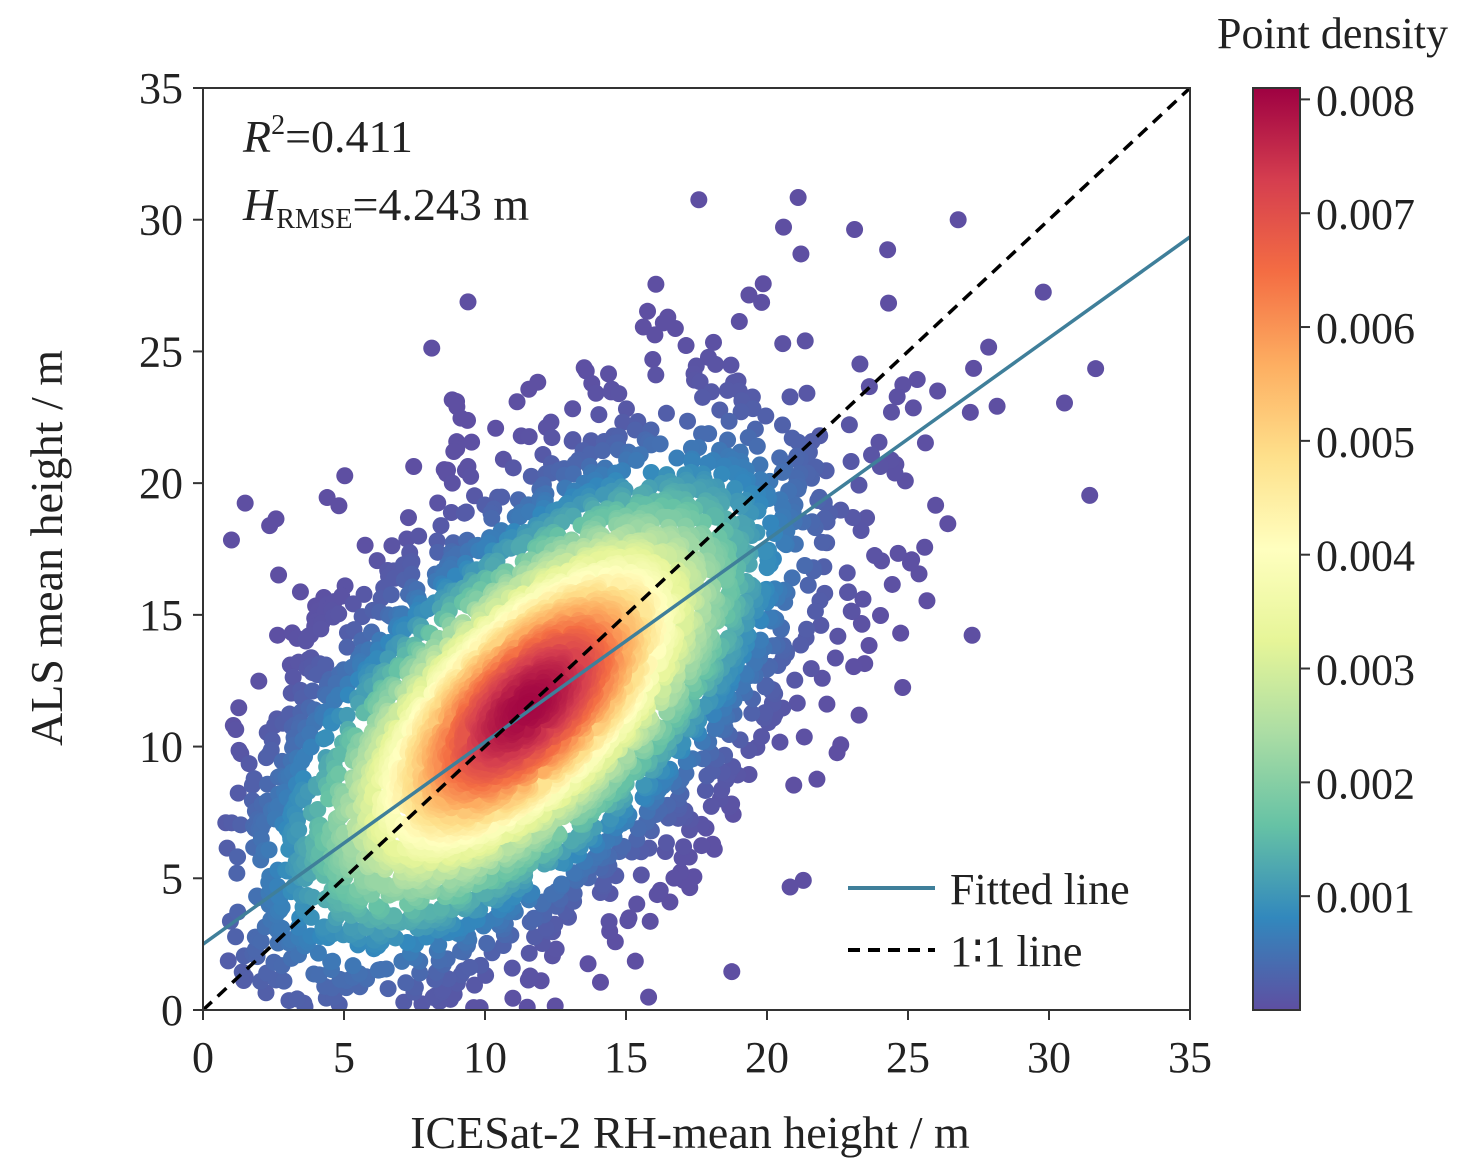 The width and height of the screenshot is (1476, 1171). Describe the element at coordinates (1016, 951) in the screenshot. I see `legend-1to1-line-label: 1∶1 line` at that location.